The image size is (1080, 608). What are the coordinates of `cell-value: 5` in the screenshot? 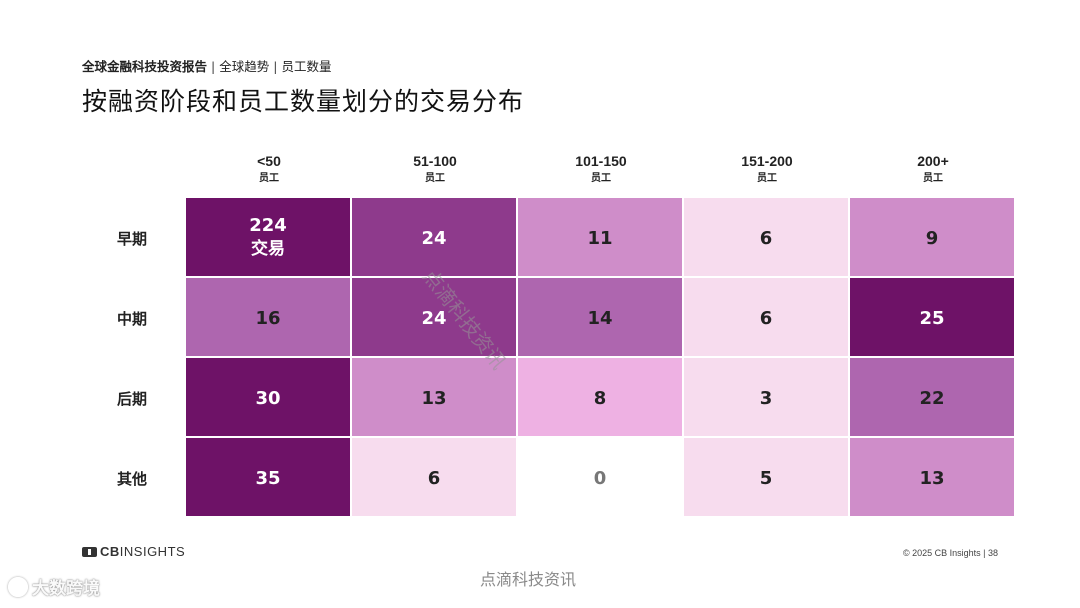 It's located at (766, 478).